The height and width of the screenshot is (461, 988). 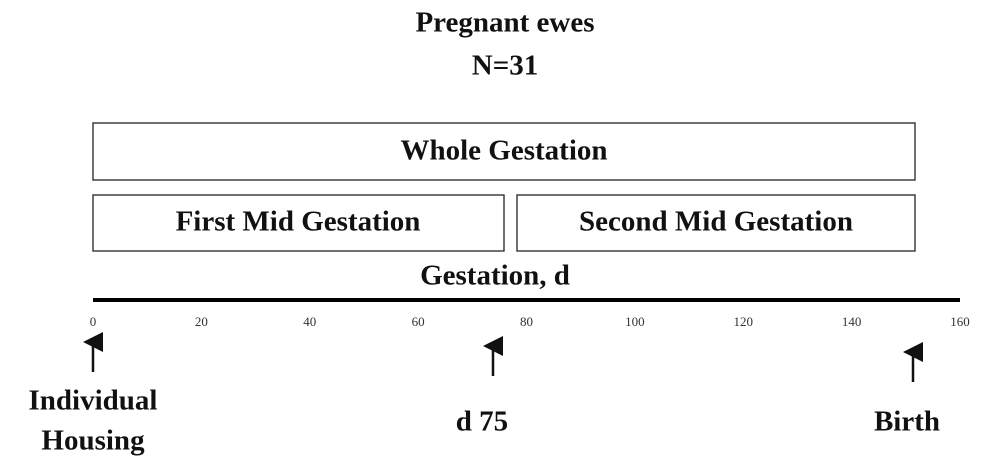 What do you see at coordinates (505, 66) in the screenshot?
I see `title: N=31` at bounding box center [505, 66].